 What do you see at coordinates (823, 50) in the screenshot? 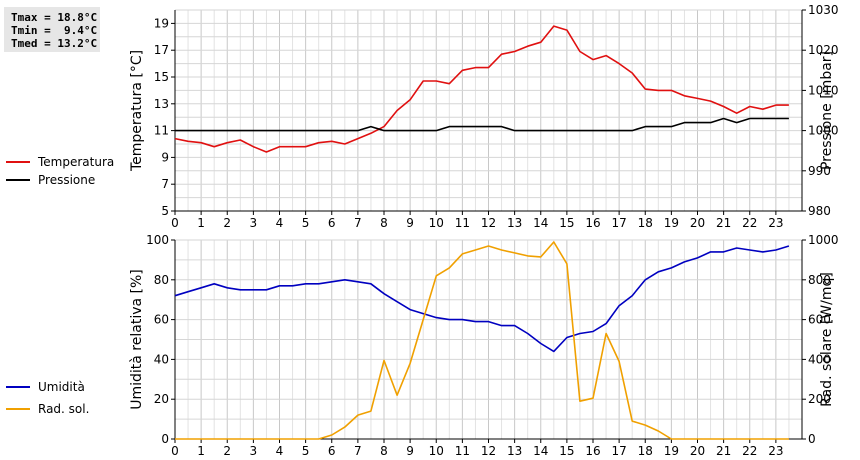
I see `y-tick-label-right: 1020` at bounding box center [823, 50].